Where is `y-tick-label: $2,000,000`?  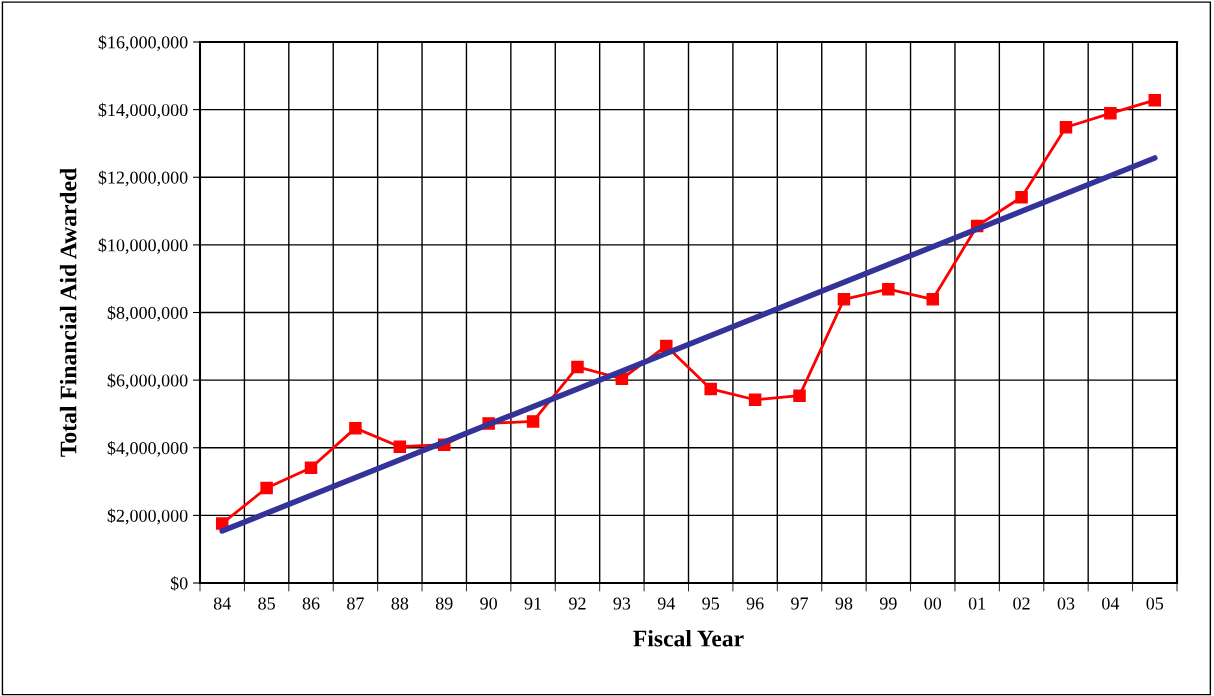
y-tick-label: $2,000,000 is located at coordinates (147, 516).